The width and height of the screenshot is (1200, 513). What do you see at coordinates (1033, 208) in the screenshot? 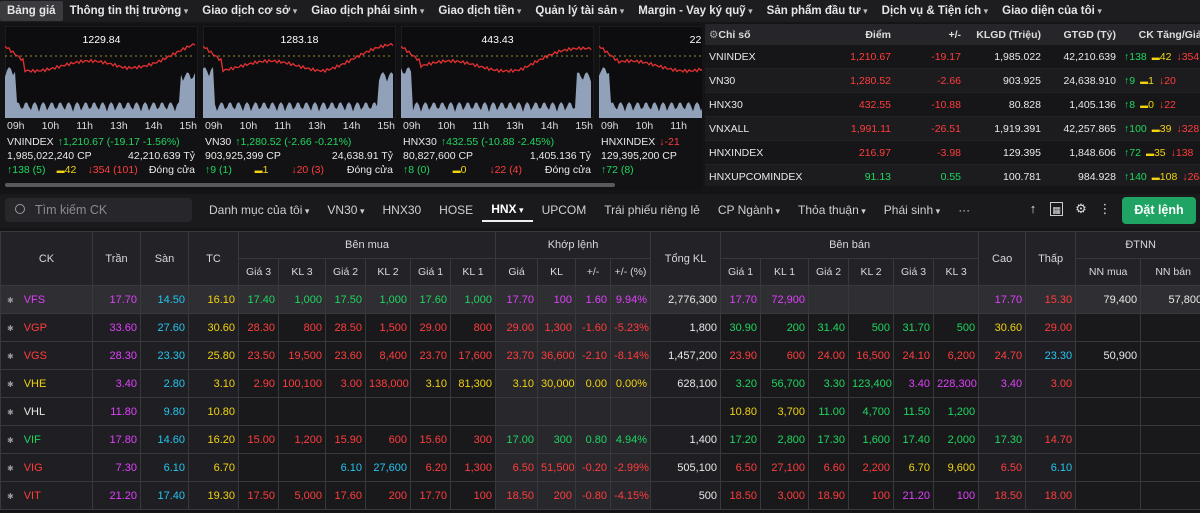
I see `sort-icon: ↑` at bounding box center [1033, 208].